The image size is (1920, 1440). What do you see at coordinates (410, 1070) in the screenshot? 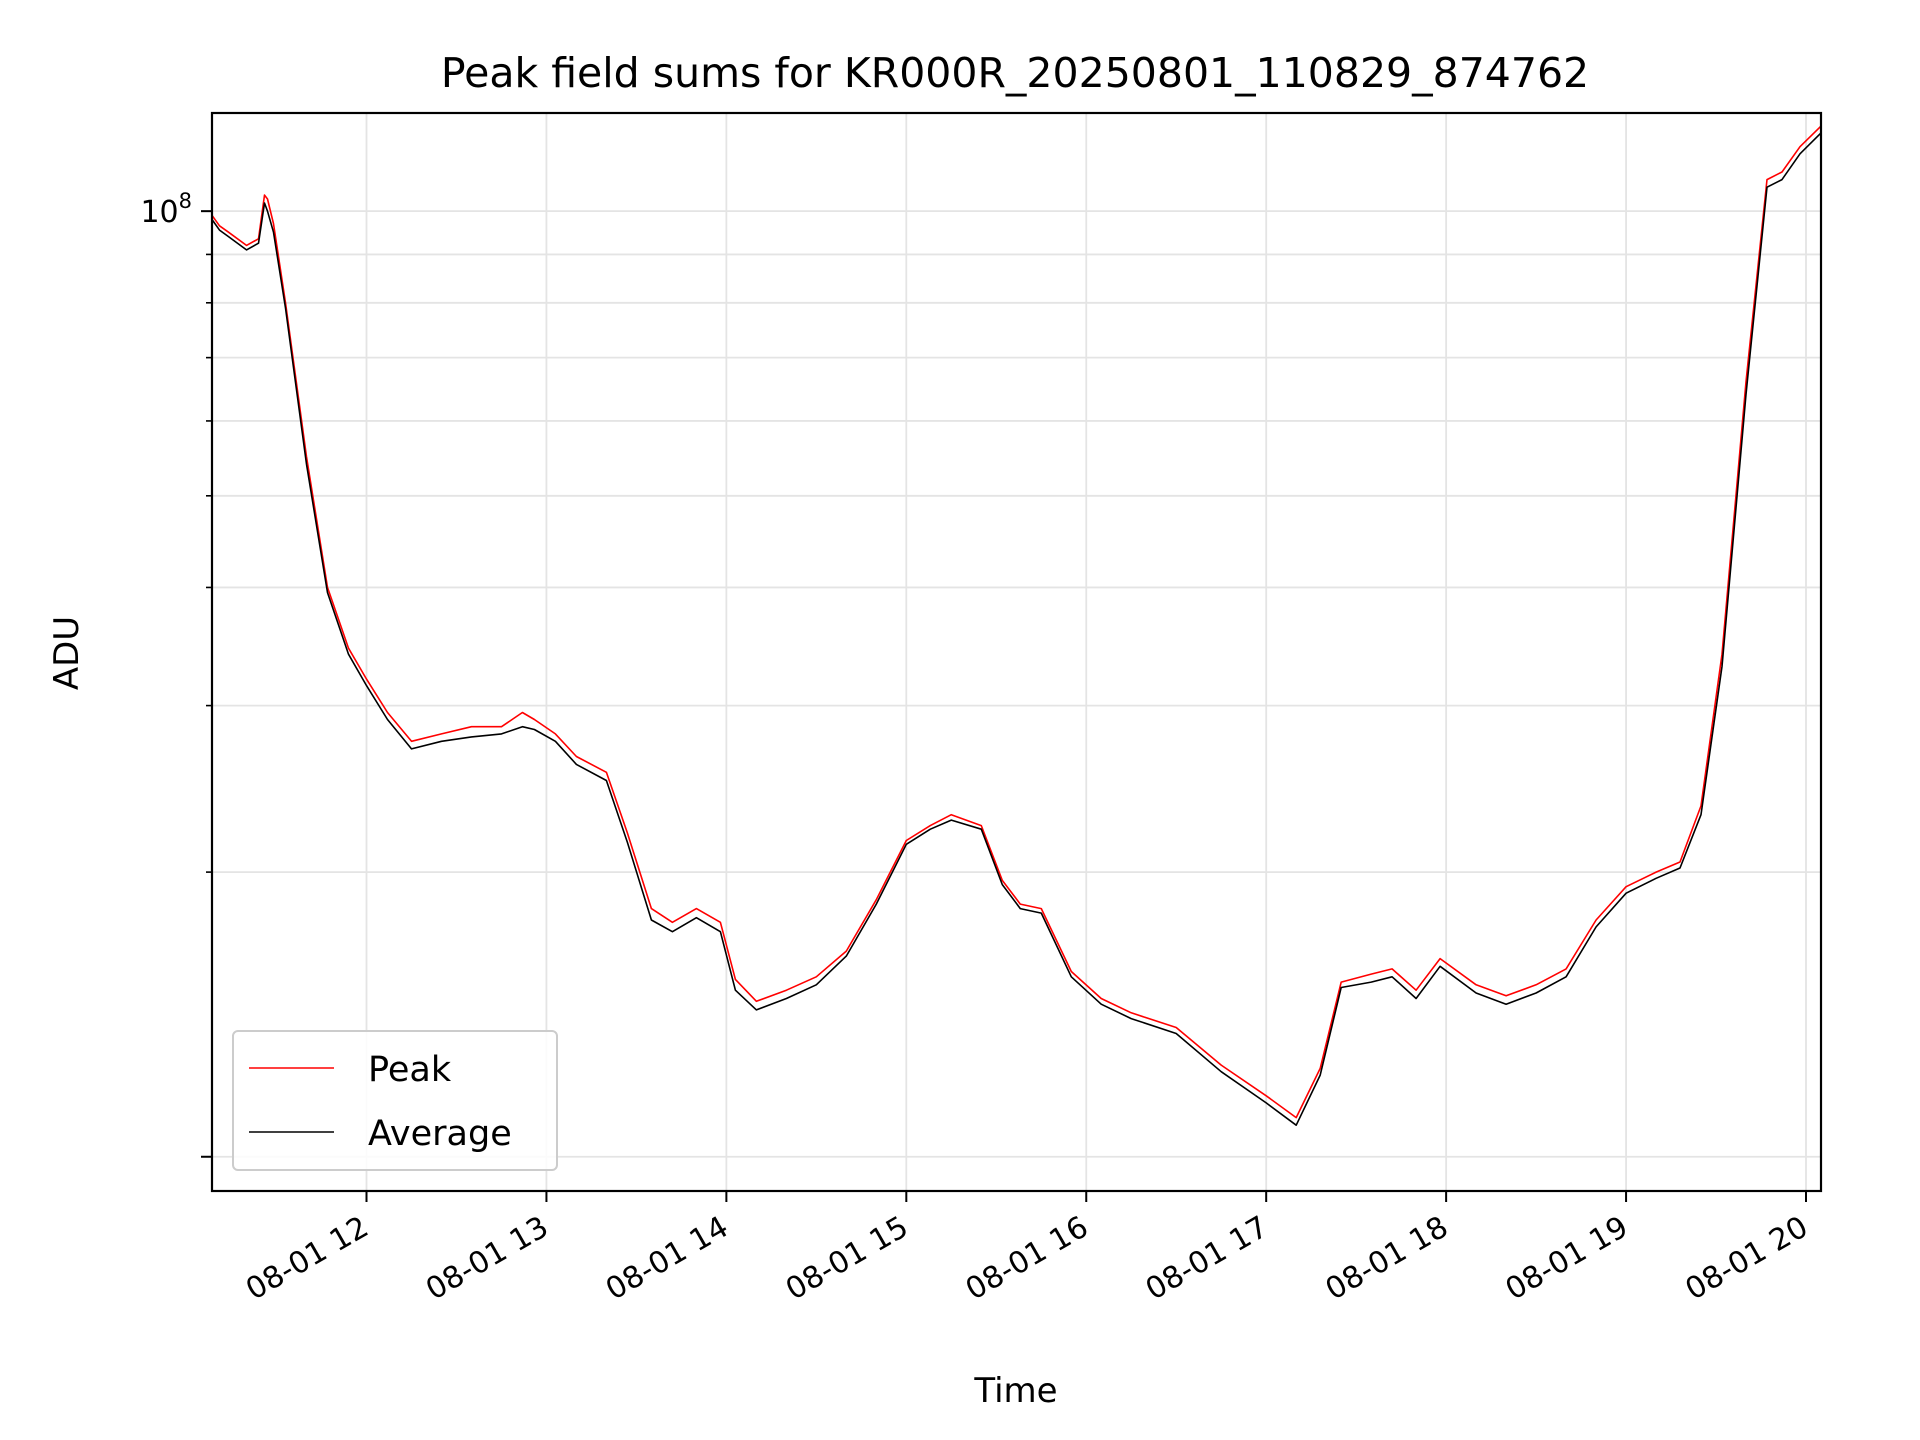
I see `legend-peak-label: Peak` at bounding box center [410, 1070].